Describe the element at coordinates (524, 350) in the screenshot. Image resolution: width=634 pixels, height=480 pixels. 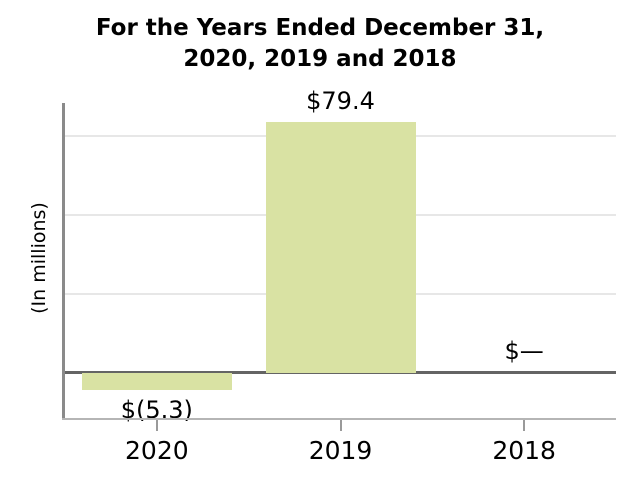
I see `value-label-2018: $—` at that location.